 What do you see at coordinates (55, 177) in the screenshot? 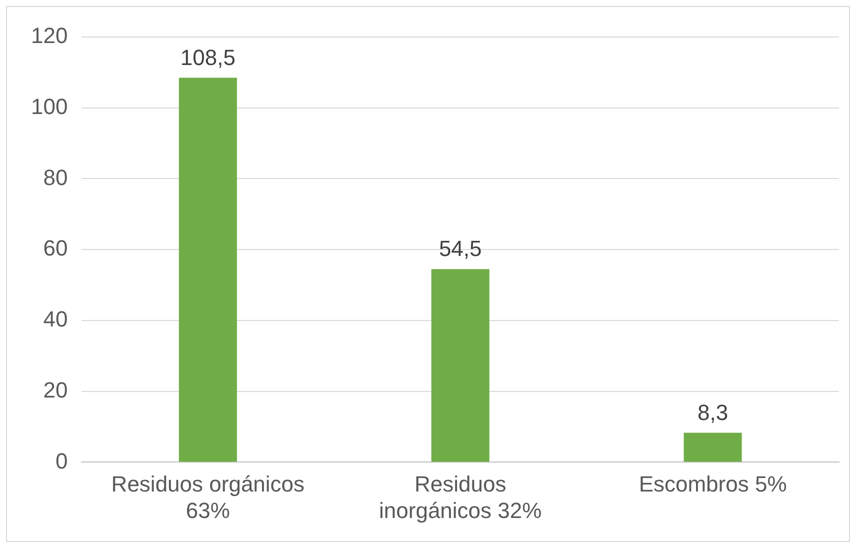
I see `y-tick-label: 80` at bounding box center [55, 177].